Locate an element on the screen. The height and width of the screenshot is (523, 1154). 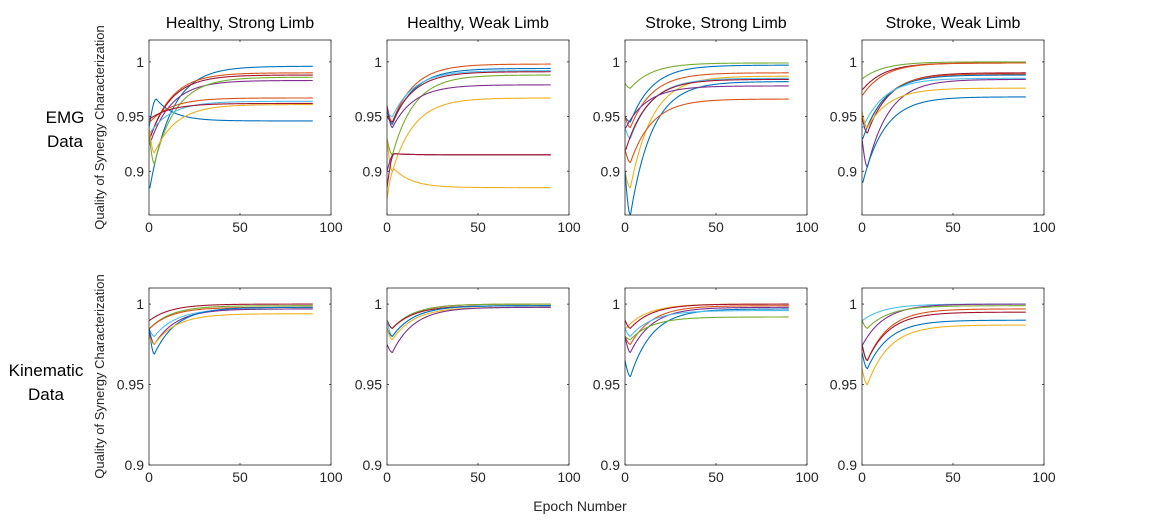
subplot-7: 0 50 100 0.9 0.95 1 is located at coordinates (706, 386).